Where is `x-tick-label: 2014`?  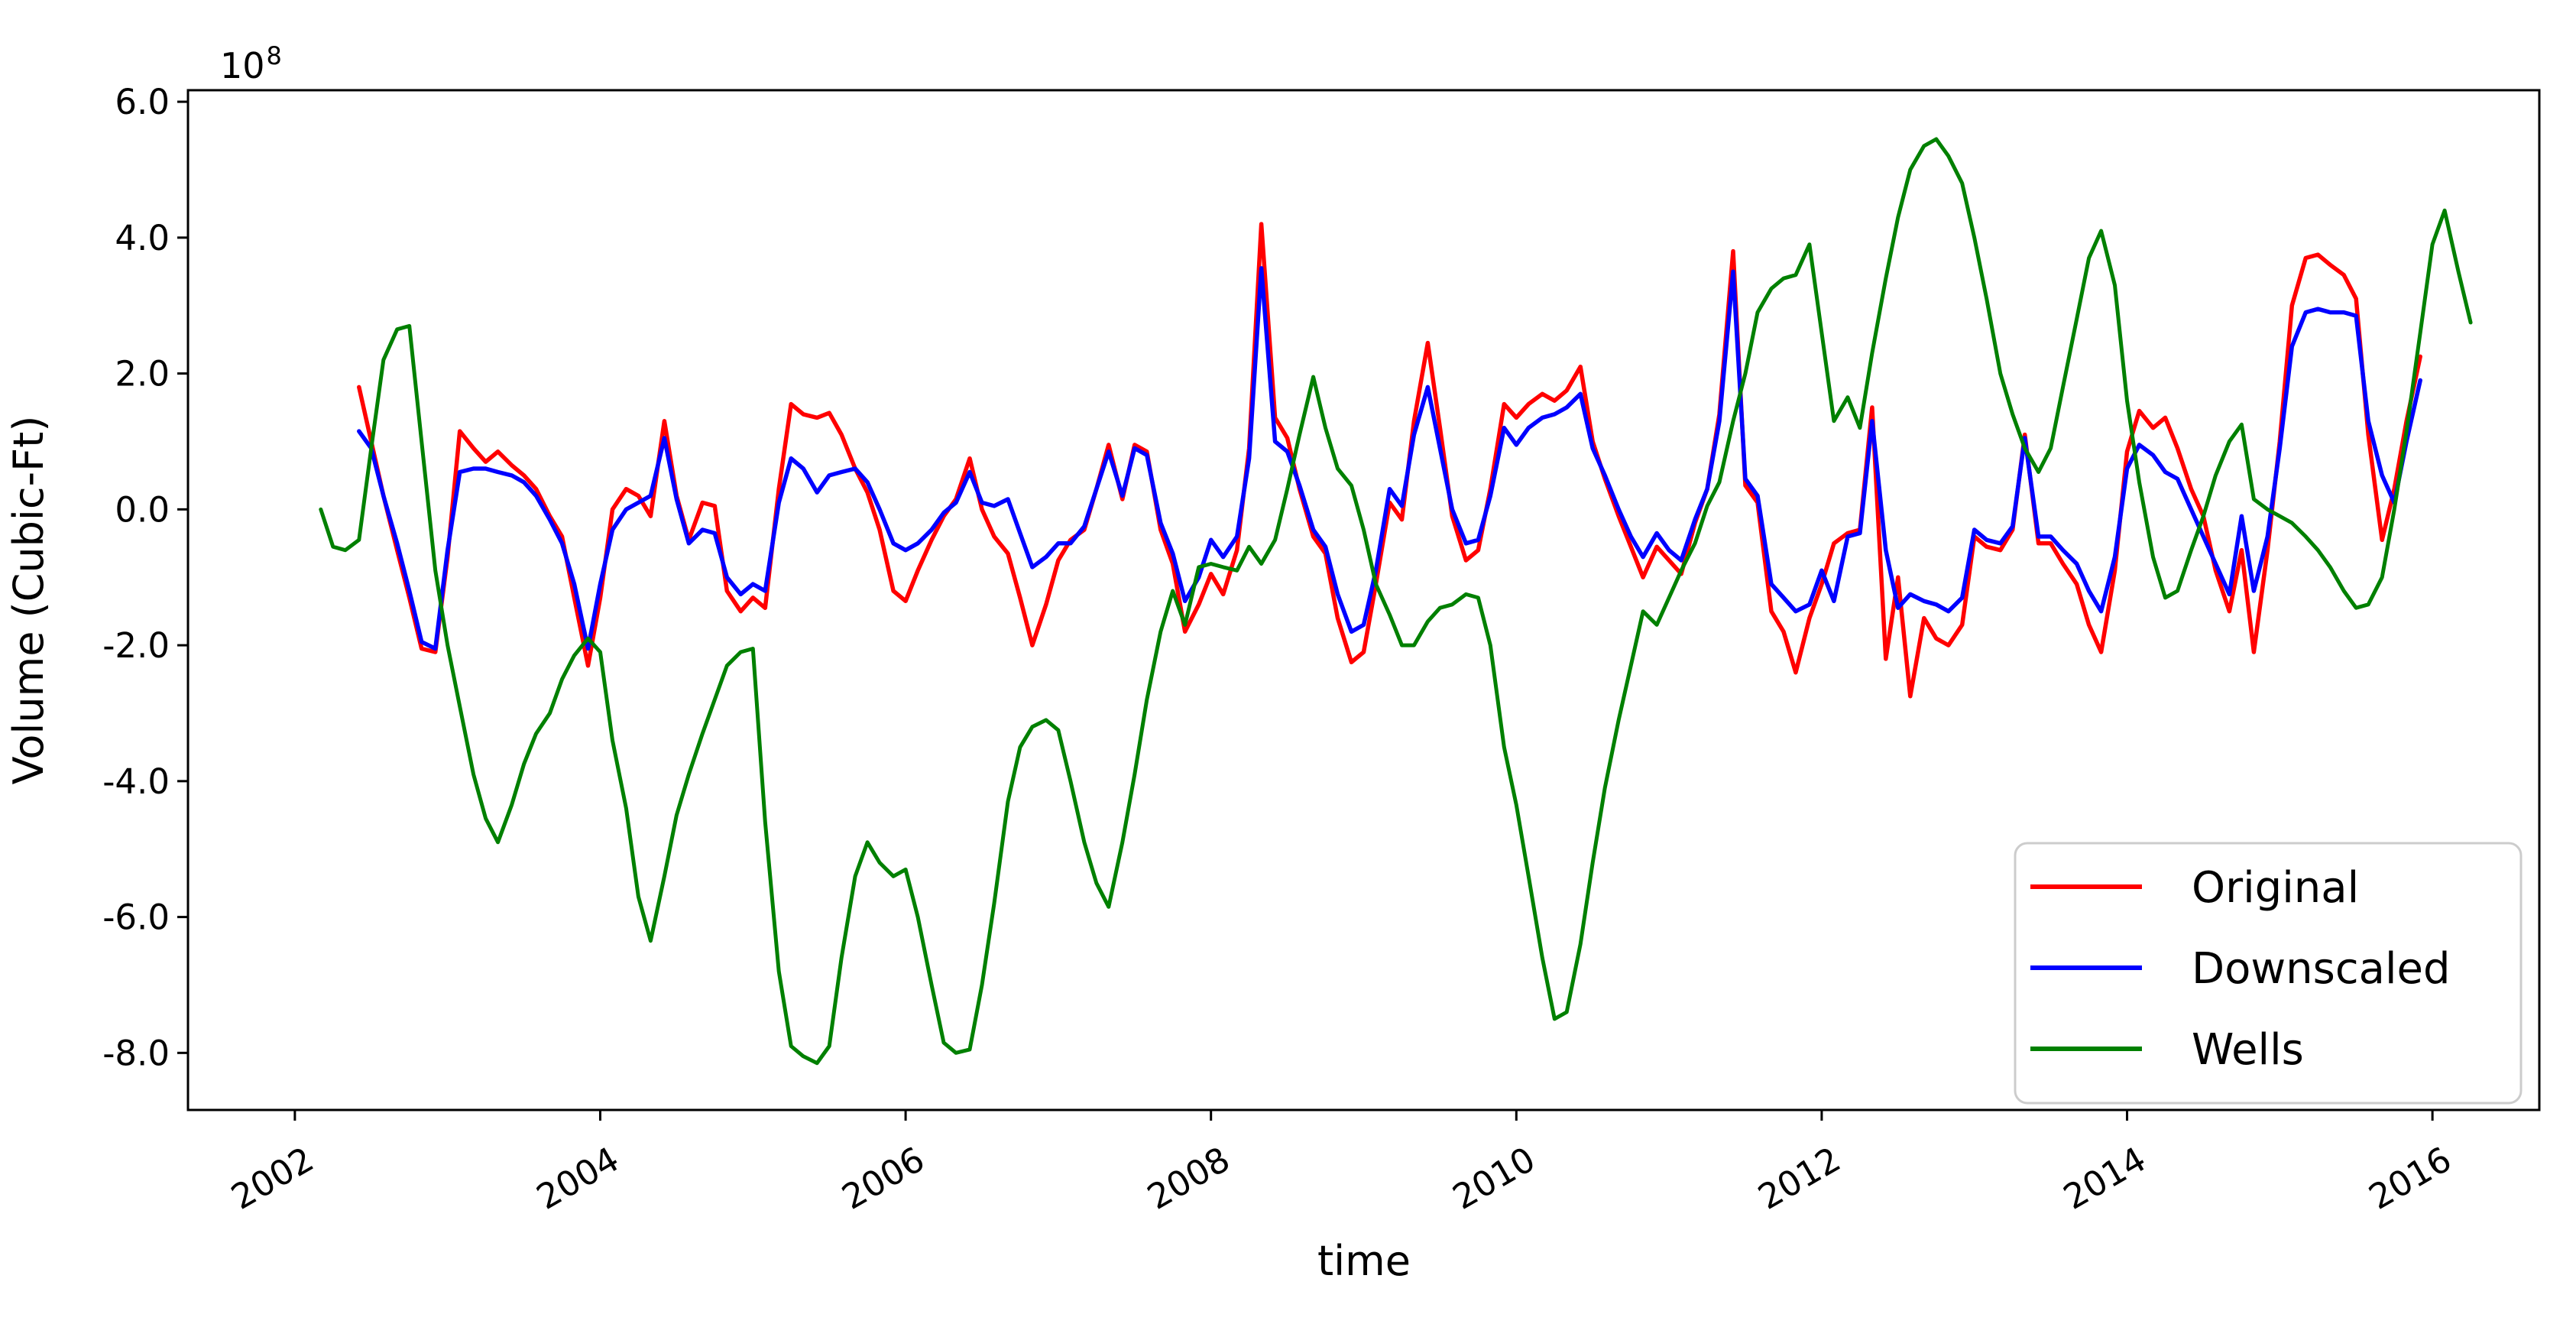 x-tick-label: 2014 is located at coordinates (2104, 1179).